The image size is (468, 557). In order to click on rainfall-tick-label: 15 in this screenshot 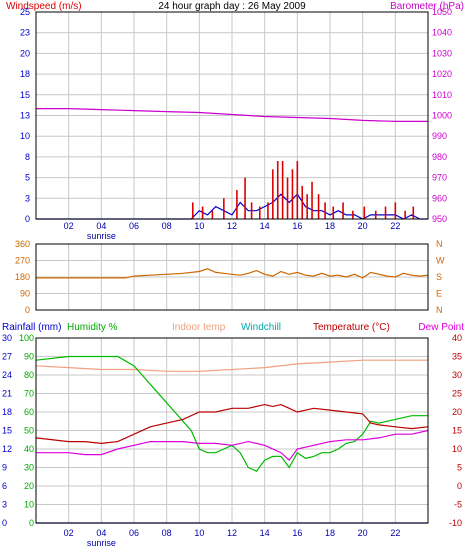, I will do `click(7, 431)`.